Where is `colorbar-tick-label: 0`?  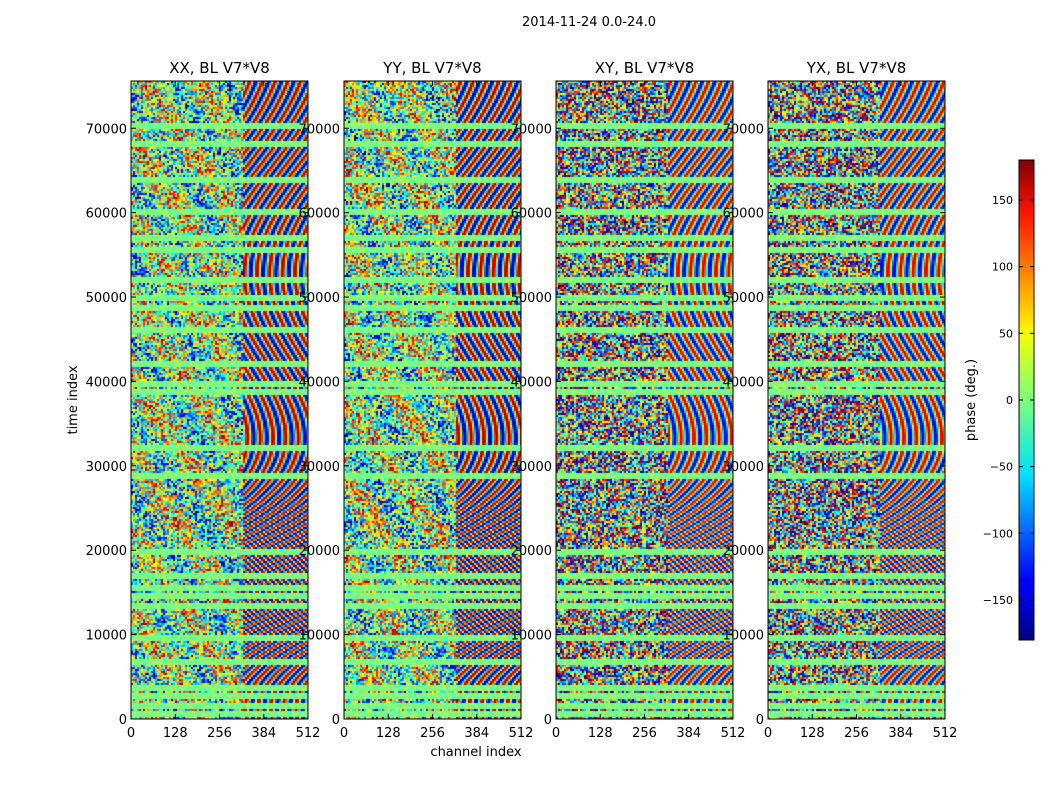 colorbar-tick-label: 0 is located at coordinates (1009, 400).